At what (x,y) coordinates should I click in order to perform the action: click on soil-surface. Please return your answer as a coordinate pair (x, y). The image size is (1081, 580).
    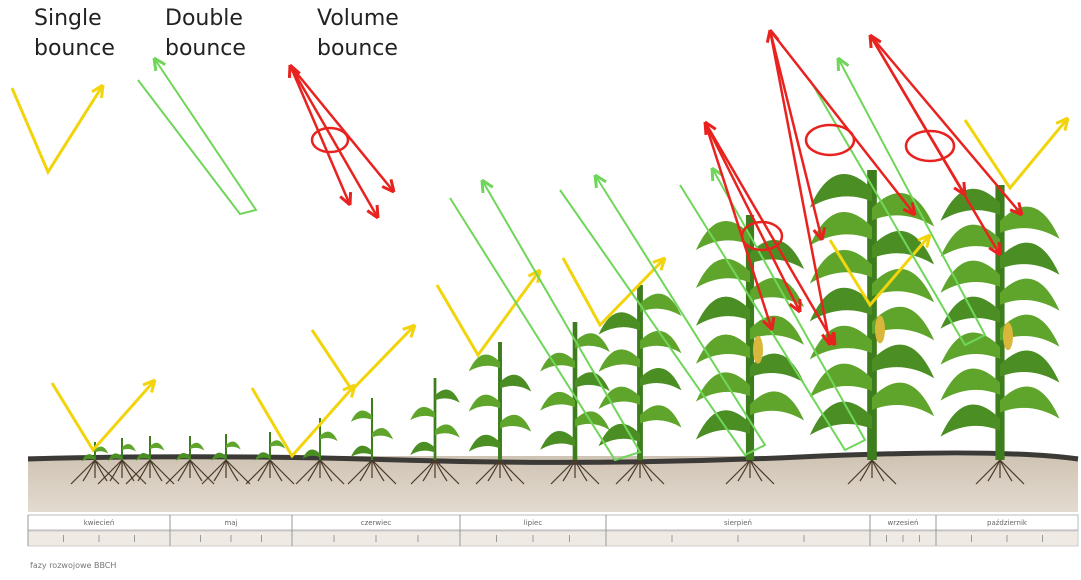
    Looking at the image, I should click on (553, 457).